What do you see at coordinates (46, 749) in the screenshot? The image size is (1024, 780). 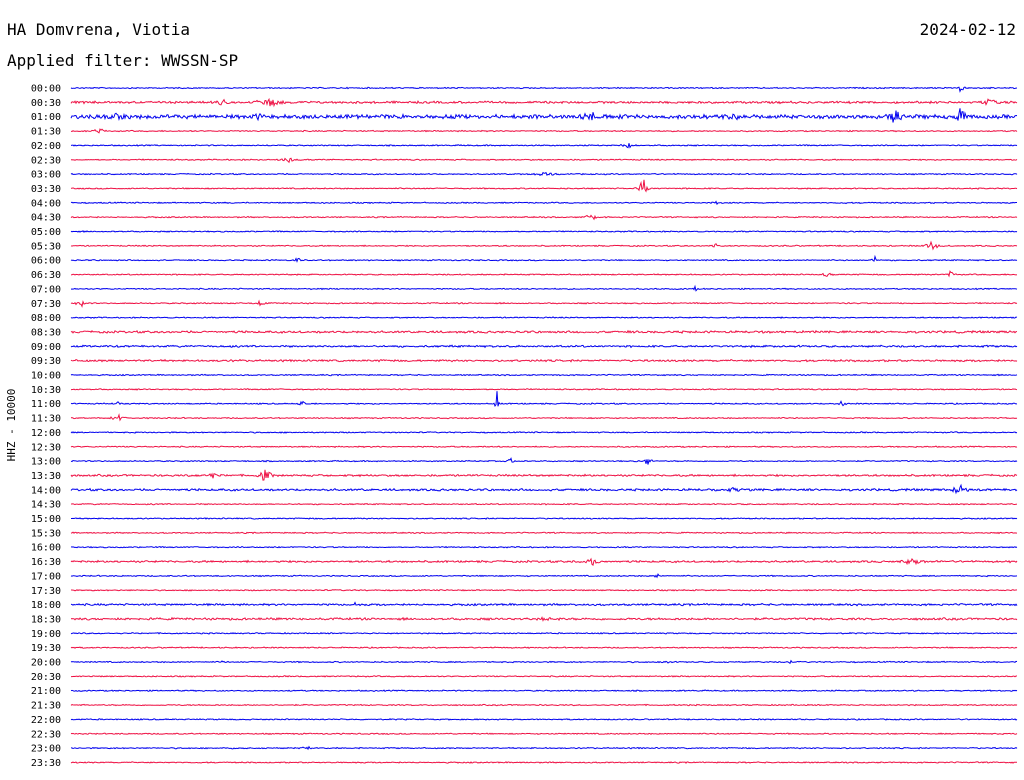 I see `time-tick-label: 23:00` at bounding box center [46, 749].